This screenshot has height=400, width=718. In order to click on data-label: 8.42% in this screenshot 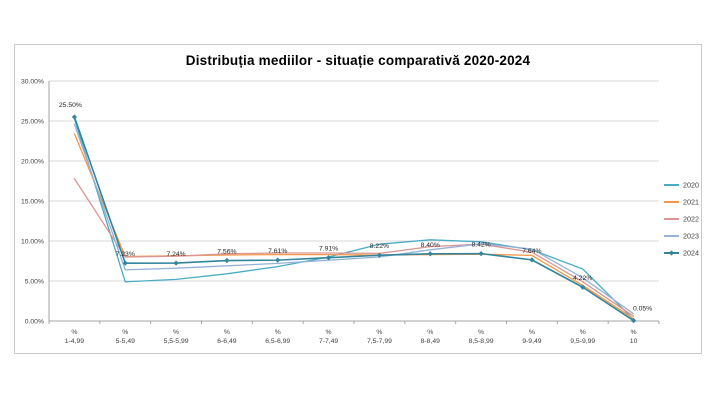, I will do `click(480, 245)`.